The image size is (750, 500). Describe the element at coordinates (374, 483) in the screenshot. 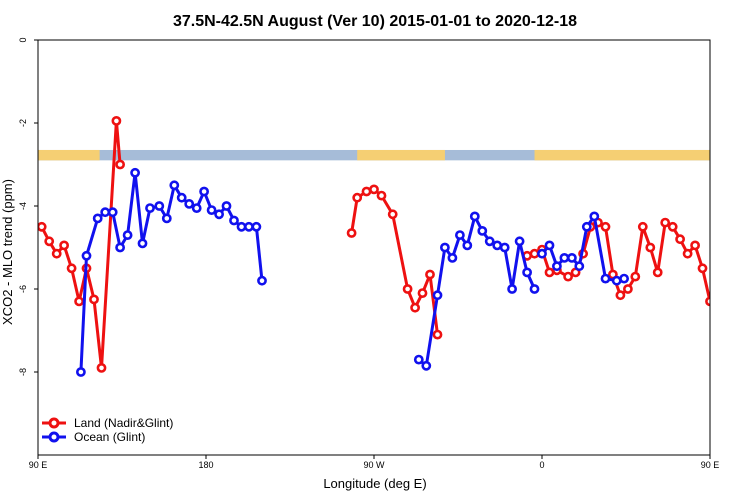

I see `x-axis-label: Longitude (deg E)` at that location.